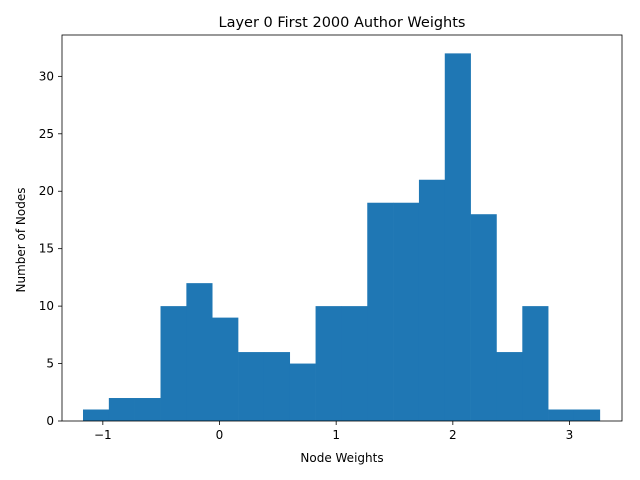  What do you see at coordinates (220, 435) in the screenshot?
I see `x-tick-label: 0` at bounding box center [220, 435].